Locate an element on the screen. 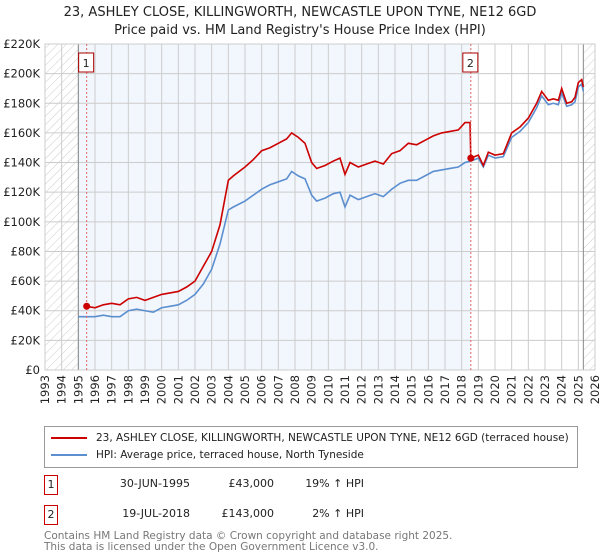 This screenshot has height=560, width=600. x-tick-label: 2021 is located at coordinates (512, 389).